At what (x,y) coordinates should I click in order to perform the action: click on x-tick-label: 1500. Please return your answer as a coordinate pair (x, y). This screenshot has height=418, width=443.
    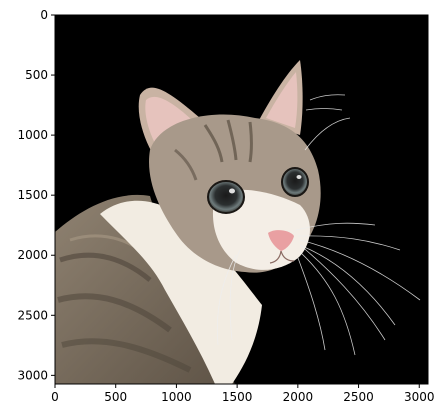
    Looking at the image, I should click on (237, 397).